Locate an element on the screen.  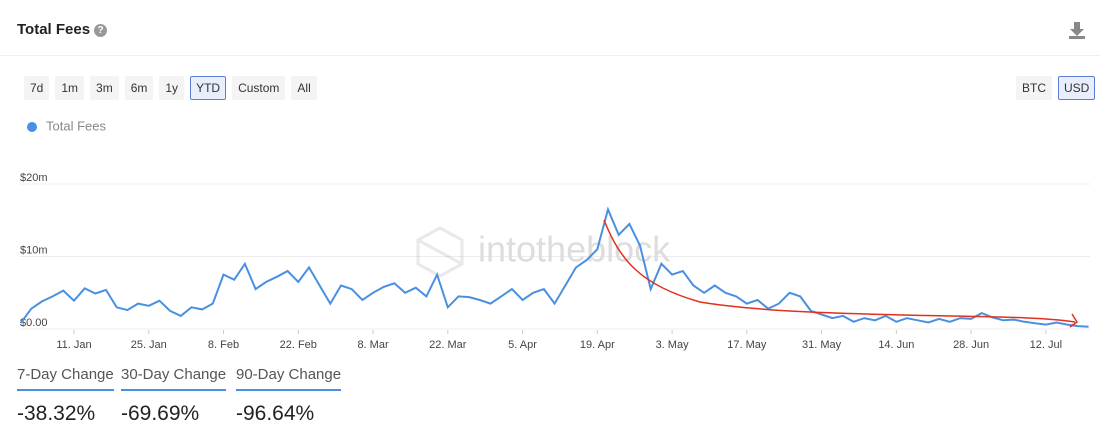
legend-marker is located at coordinates (32, 127).